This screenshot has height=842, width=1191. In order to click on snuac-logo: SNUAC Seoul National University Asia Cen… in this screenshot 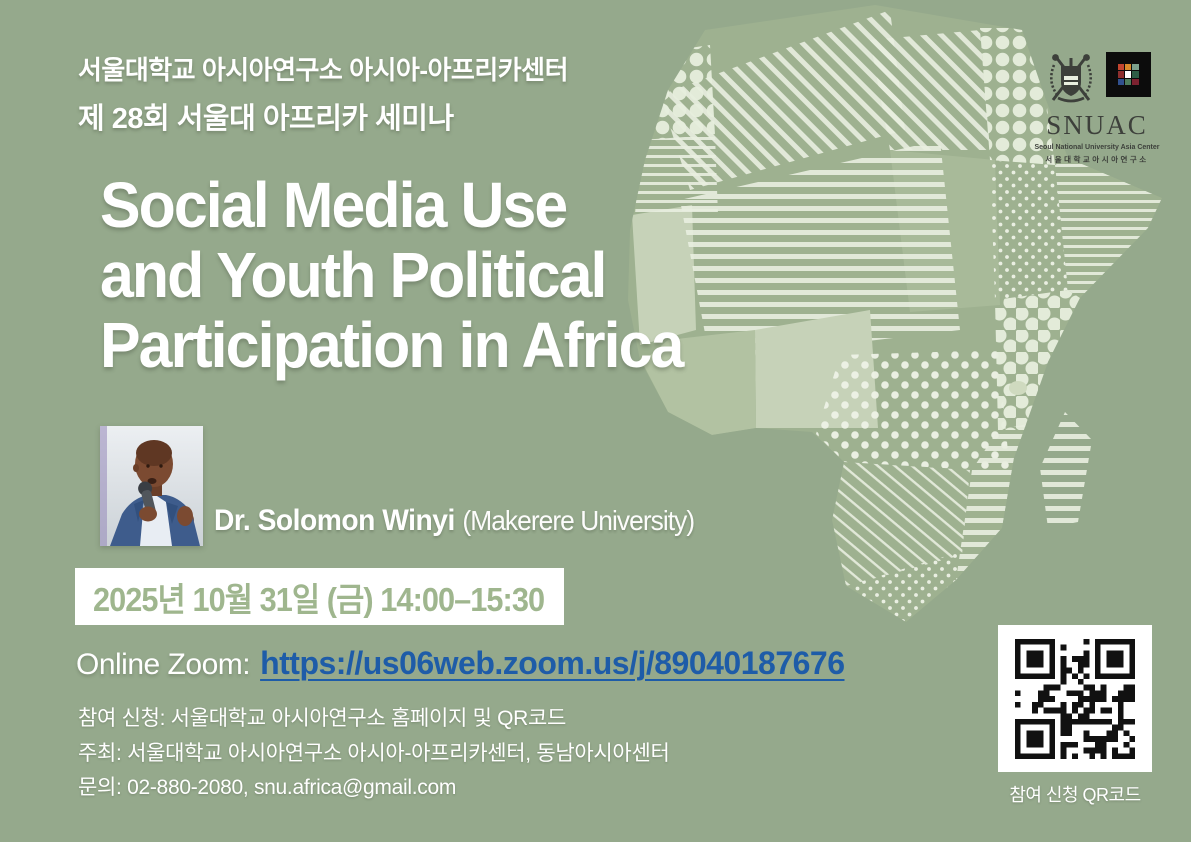, I will do `click(1097, 108)`.